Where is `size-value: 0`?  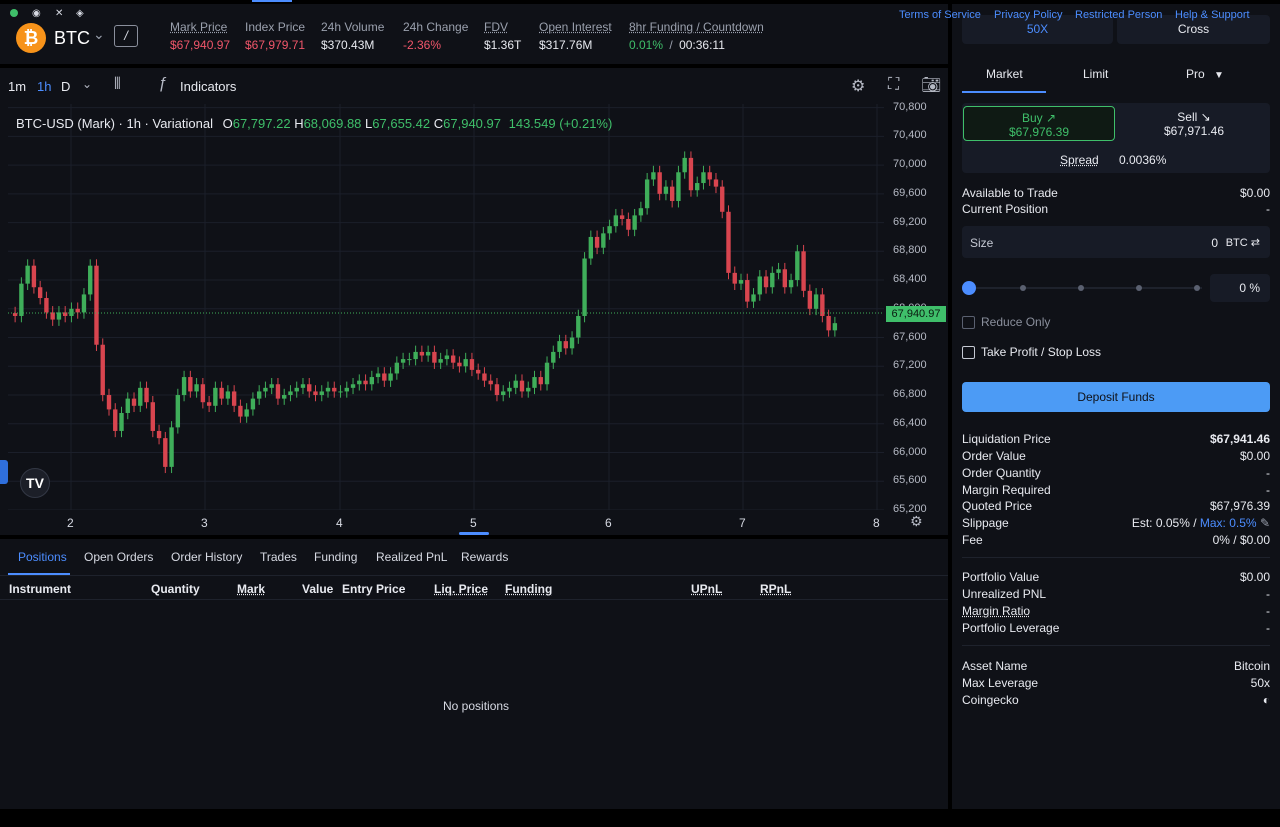 size-value: 0 is located at coordinates (1214, 243).